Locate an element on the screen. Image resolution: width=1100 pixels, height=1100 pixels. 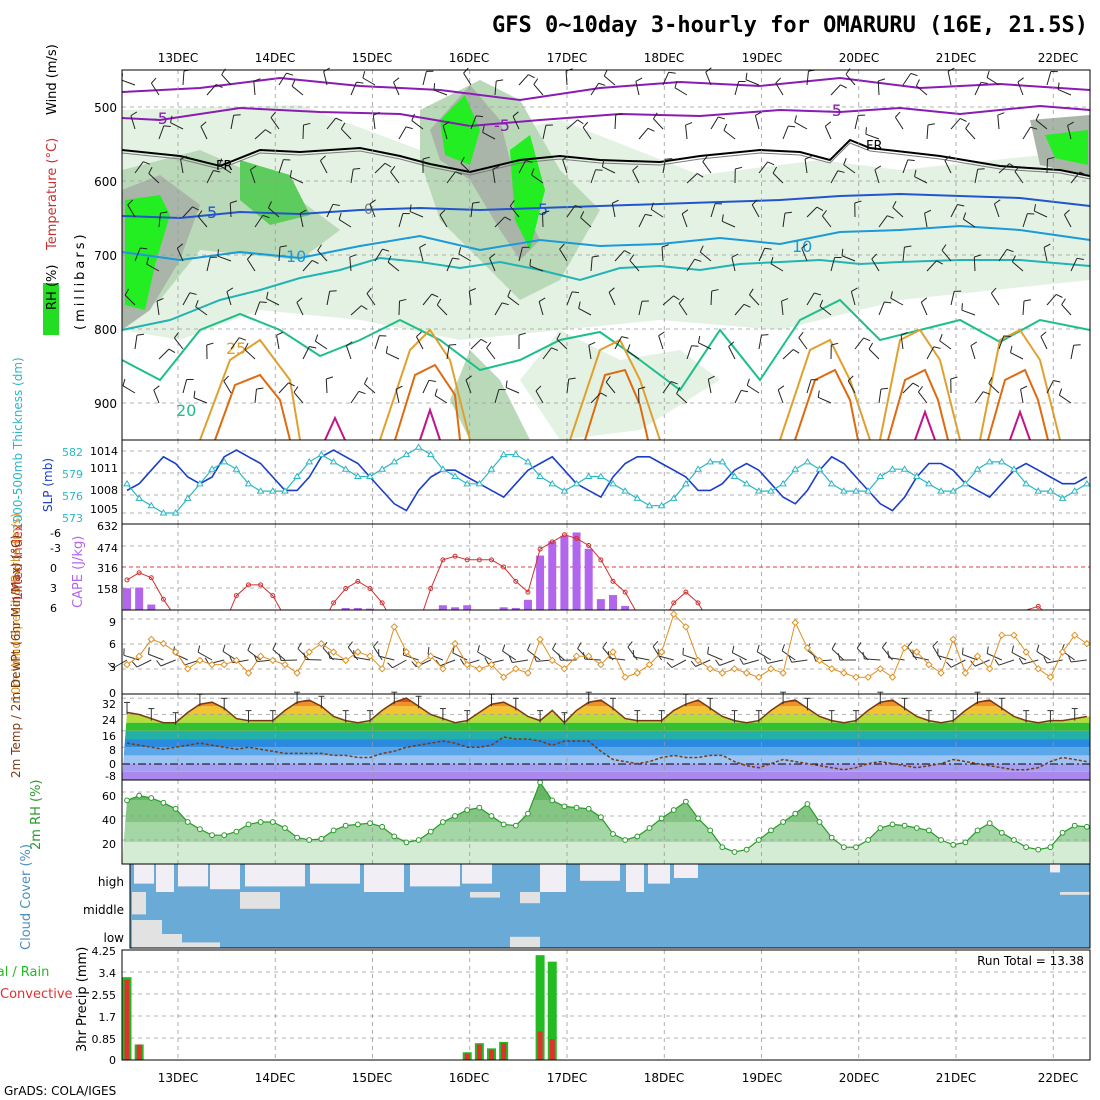
cloud-axis-title: Cloud Cover (%) is located at coordinates (26, 897).